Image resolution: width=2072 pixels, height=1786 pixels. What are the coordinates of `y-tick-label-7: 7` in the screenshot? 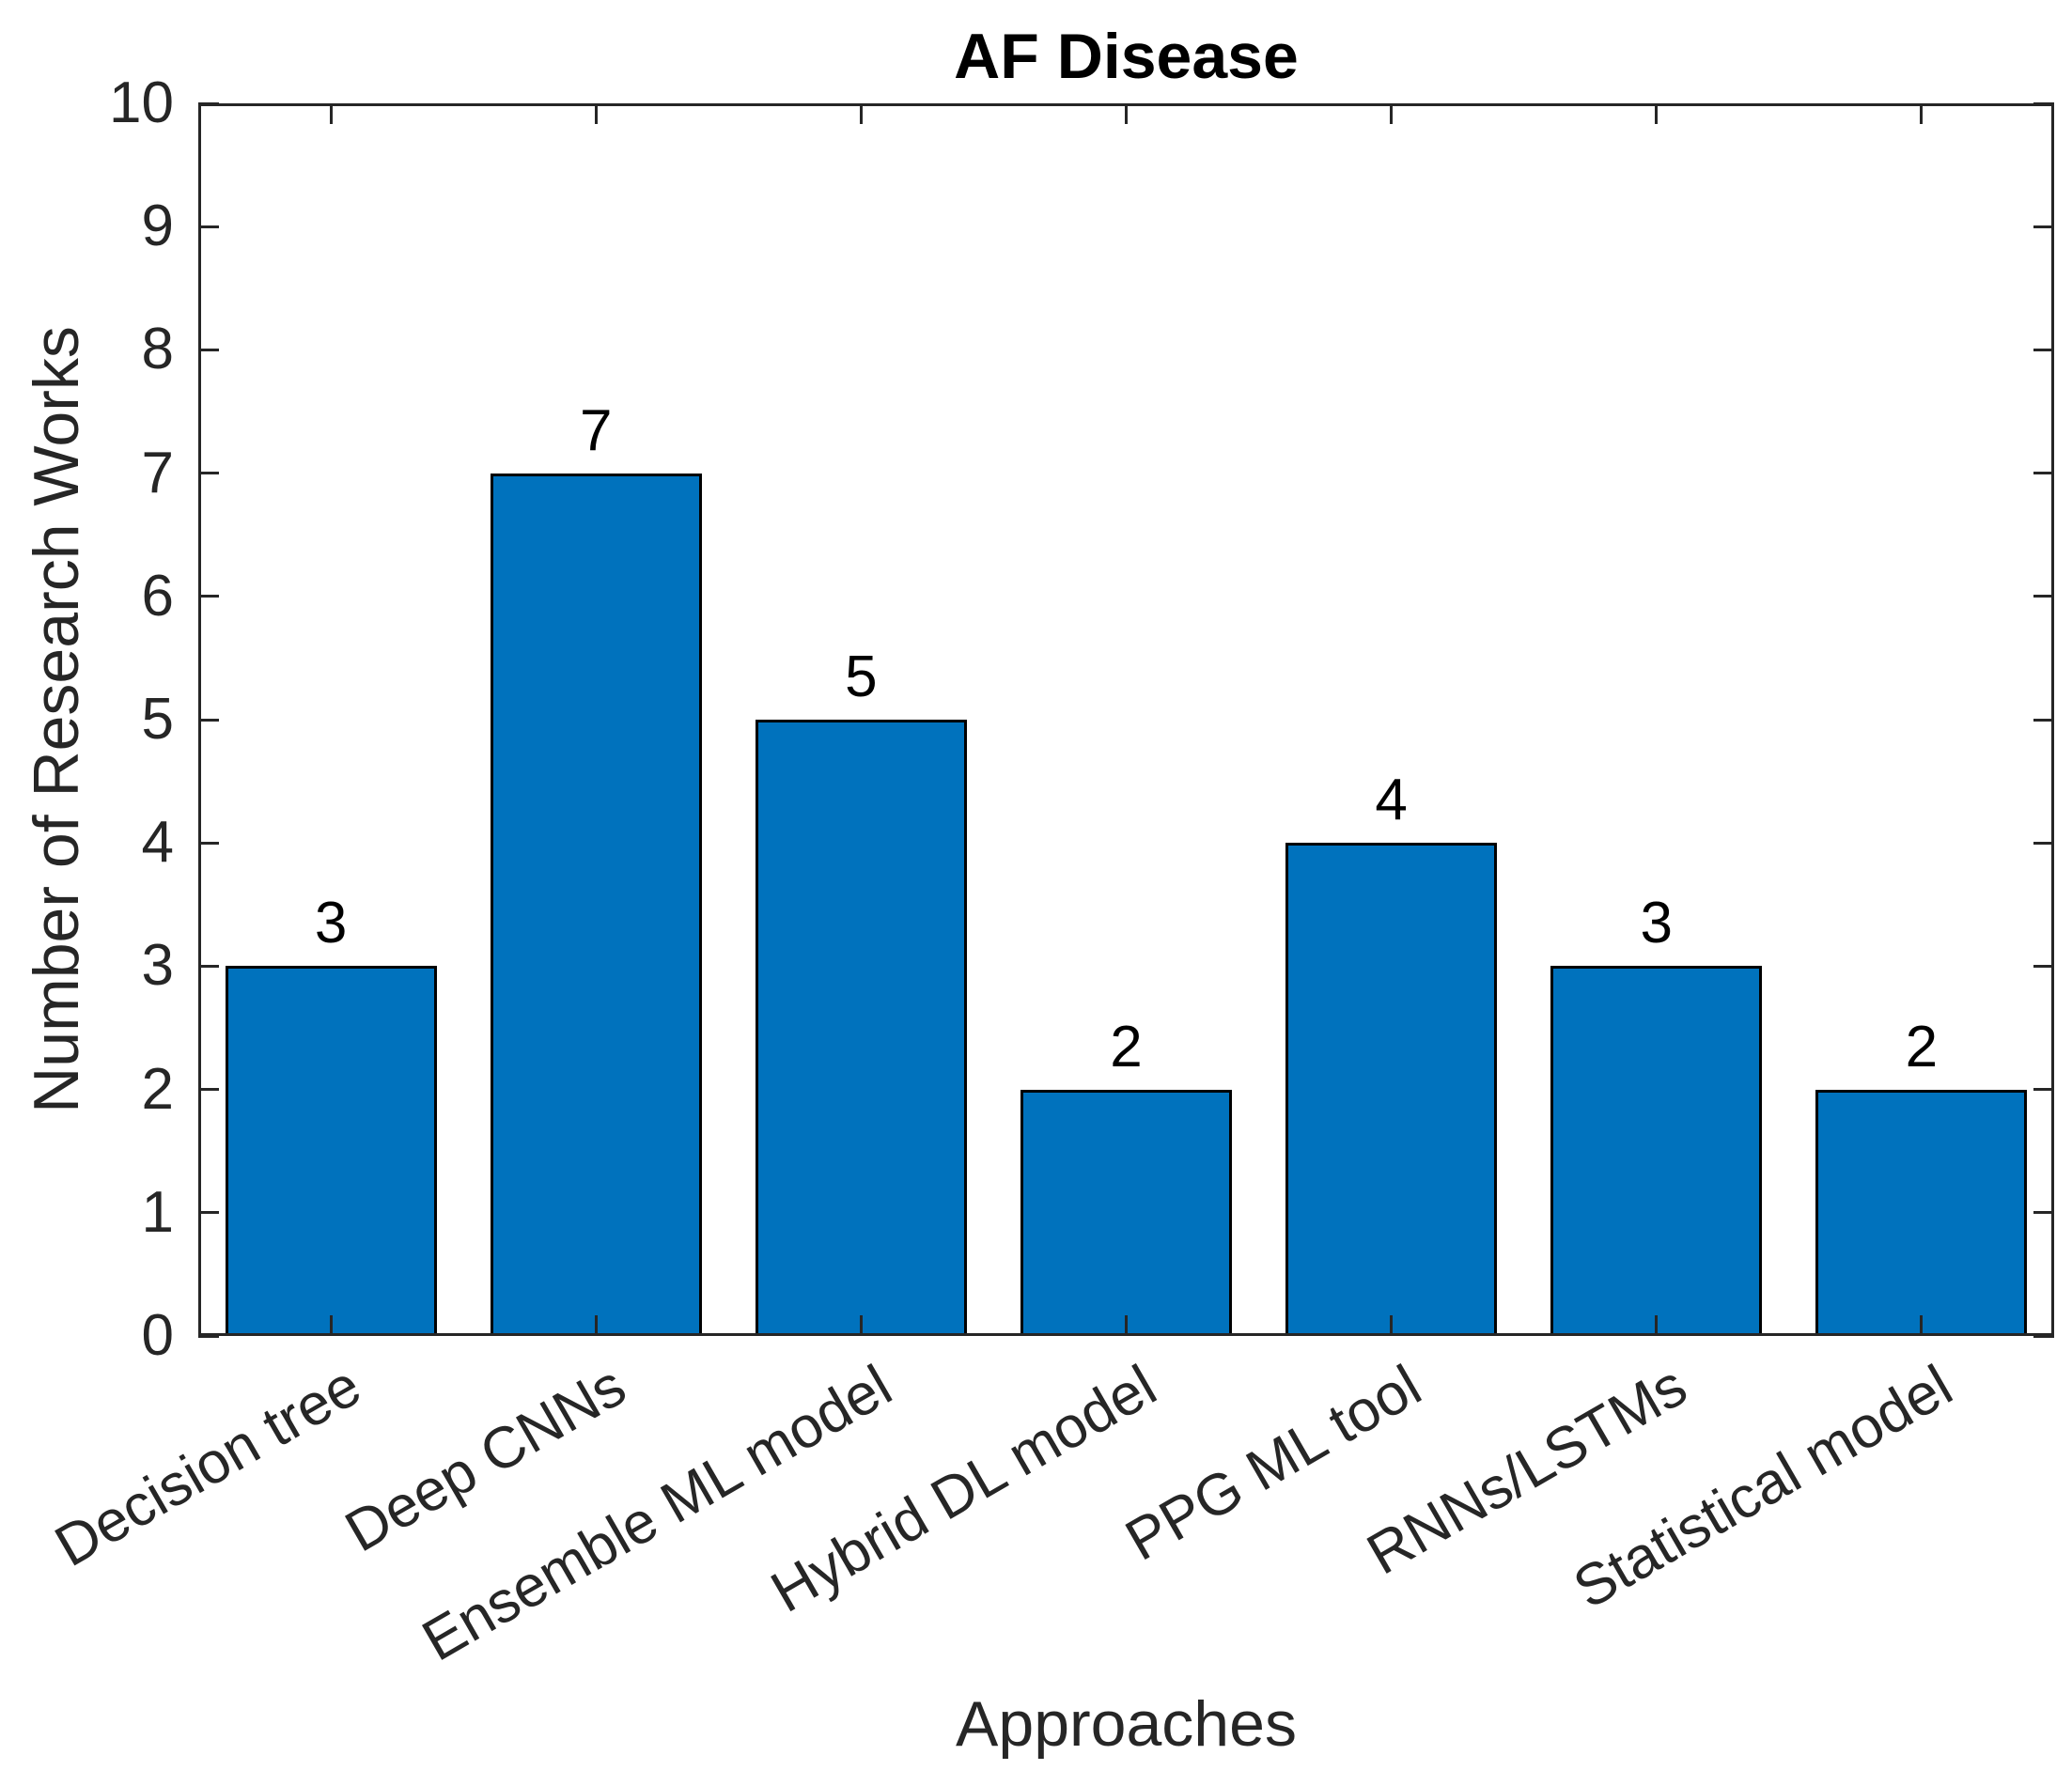 It's located at (158, 472).